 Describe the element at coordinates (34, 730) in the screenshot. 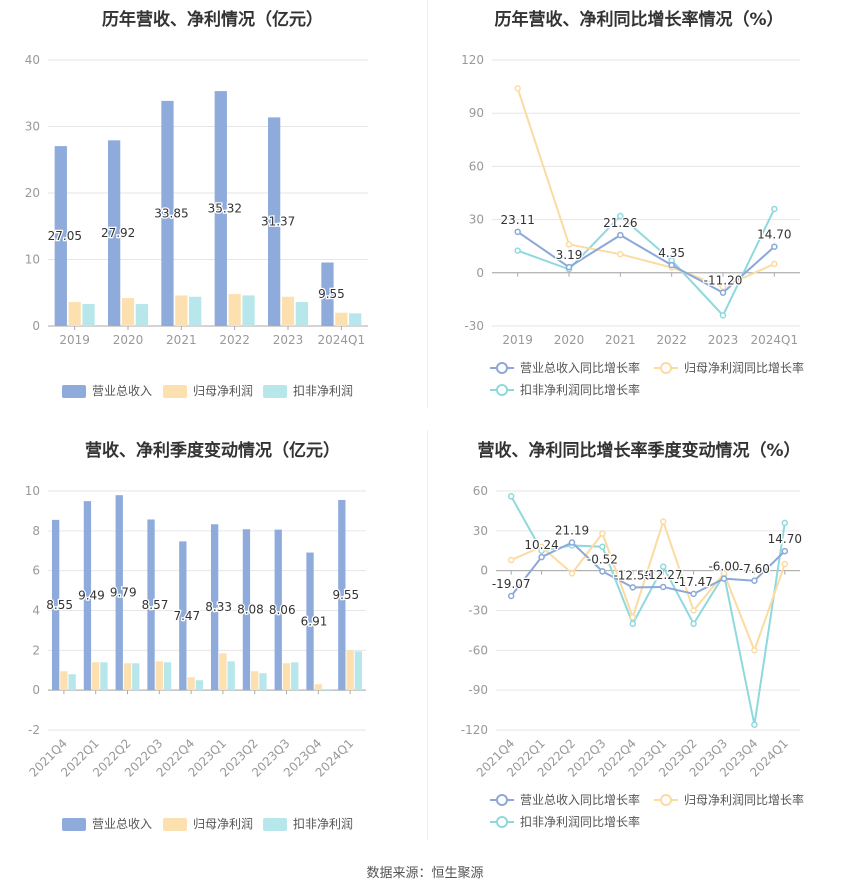

I see `y-tick-label: -2` at that location.